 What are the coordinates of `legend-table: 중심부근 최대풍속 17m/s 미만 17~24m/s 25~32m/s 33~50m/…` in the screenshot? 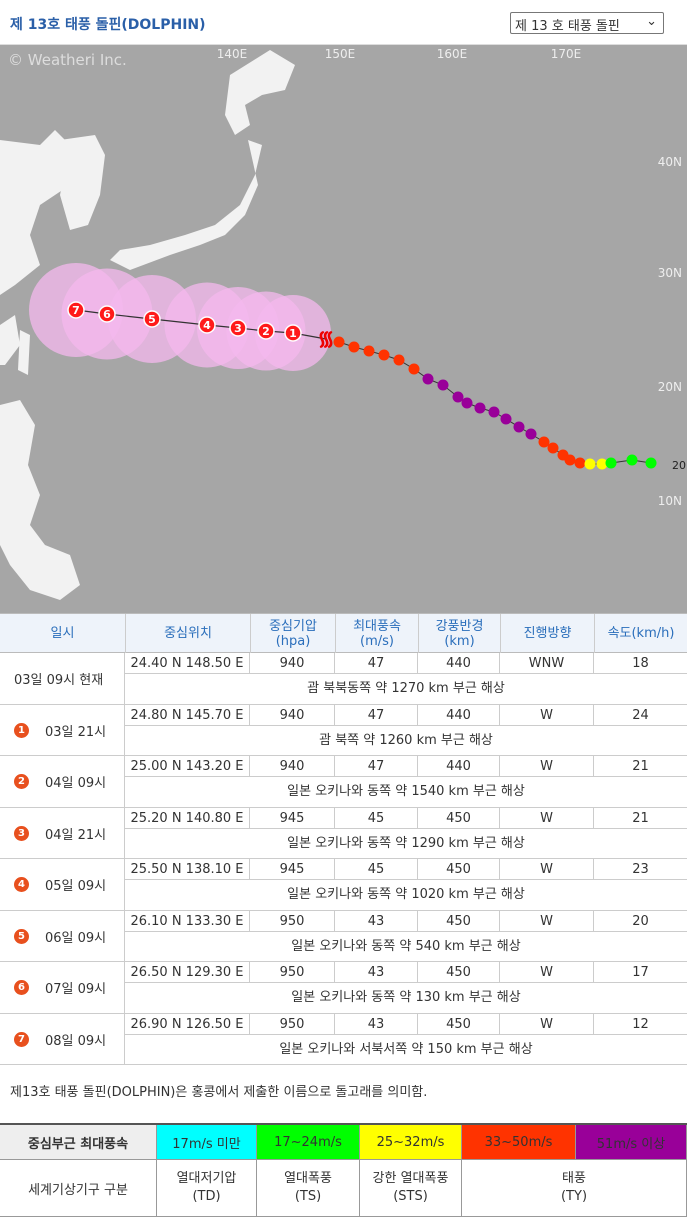 It's located at (343, 1170).